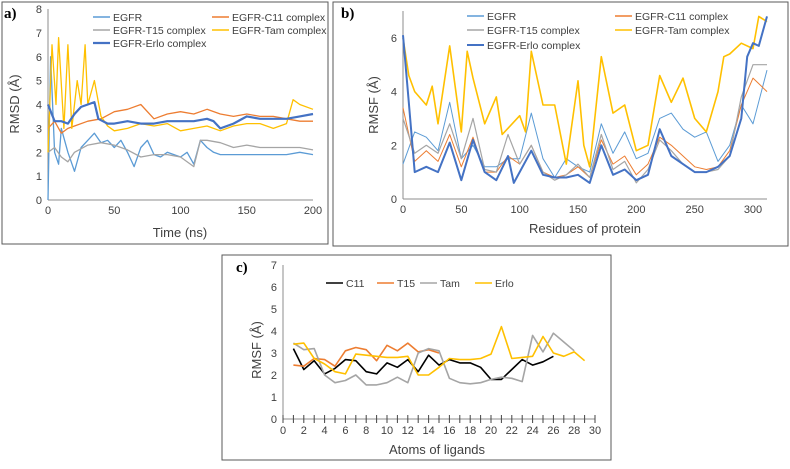 The height and width of the screenshot is (469, 790). Describe the element at coordinates (408, 431) in the screenshot. I see `panel-c-x-tick-label: 12` at that location.